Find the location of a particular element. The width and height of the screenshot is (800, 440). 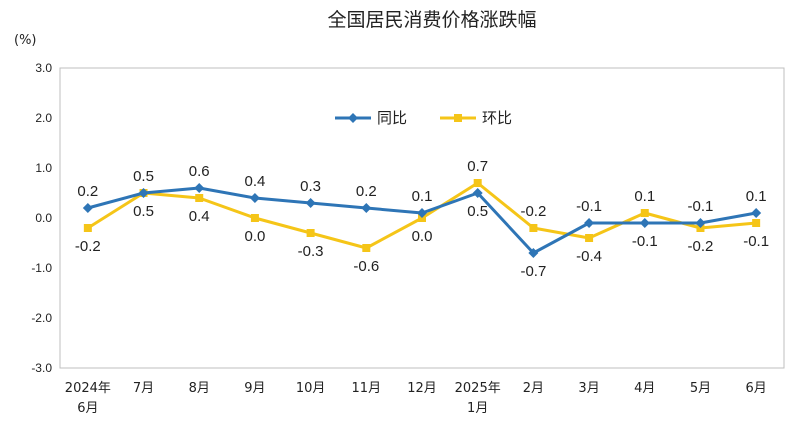

x-tick-label: 9月 is located at coordinates (254, 388).